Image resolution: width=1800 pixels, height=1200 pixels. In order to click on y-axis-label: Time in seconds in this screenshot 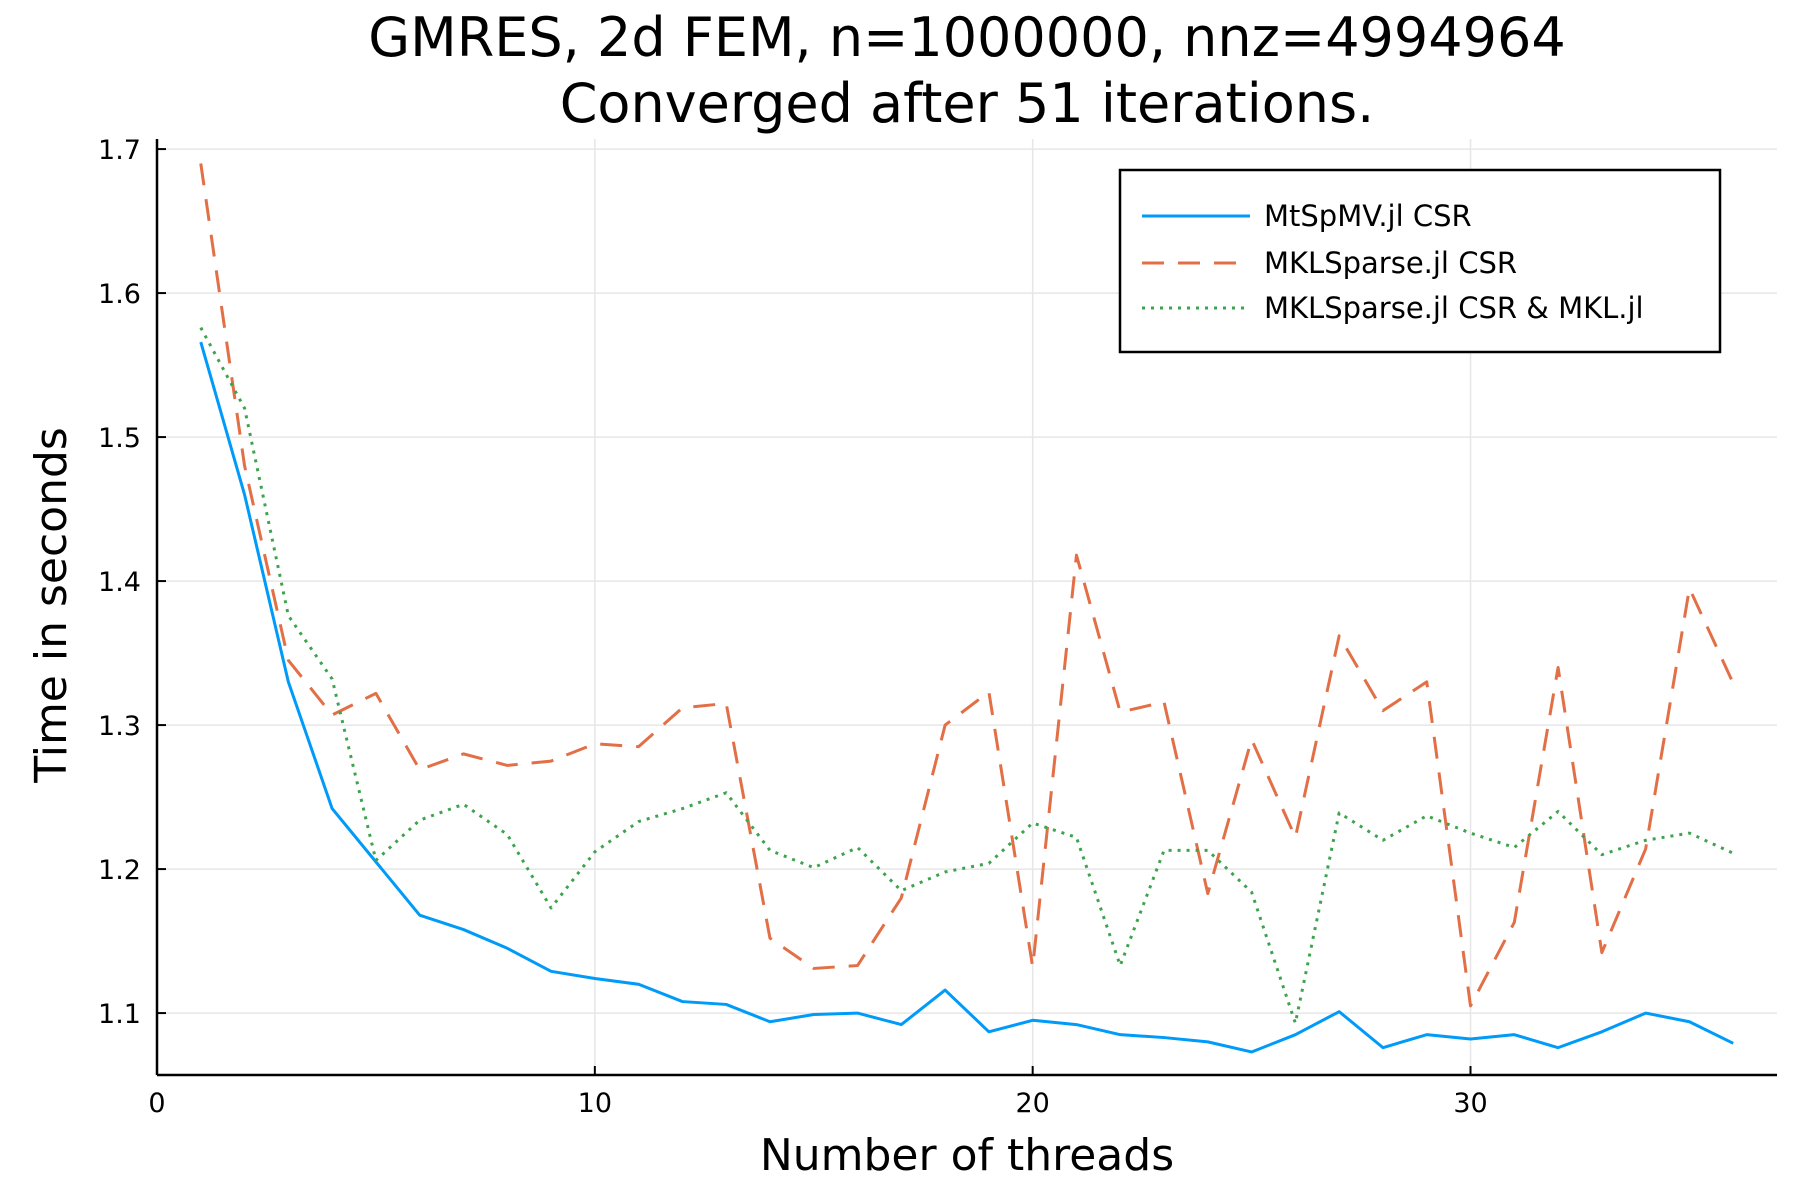, I will do `click(51, 605)`.